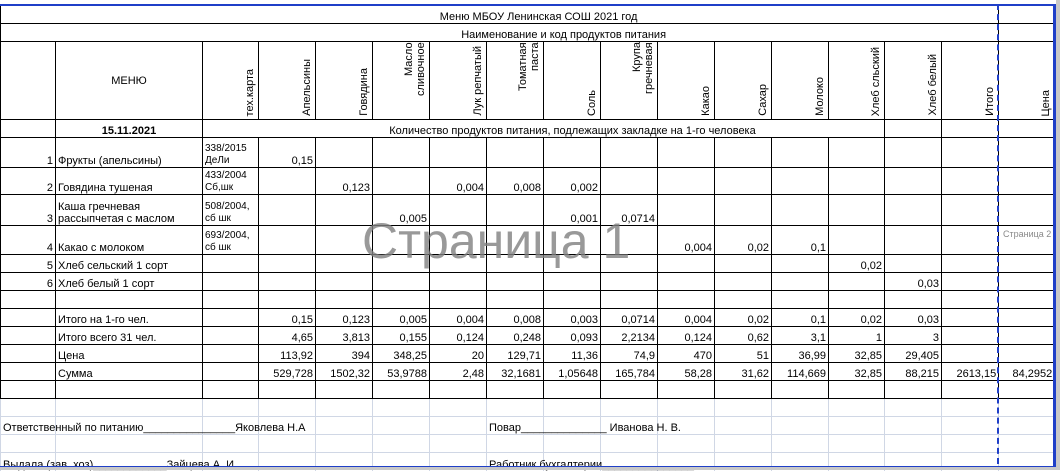 The width and height of the screenshot is (1060, 471). What do you see at coordinates (743, 80) in the screenshot?
I see `header-product: Сахар` at bounding box center [743, 80].